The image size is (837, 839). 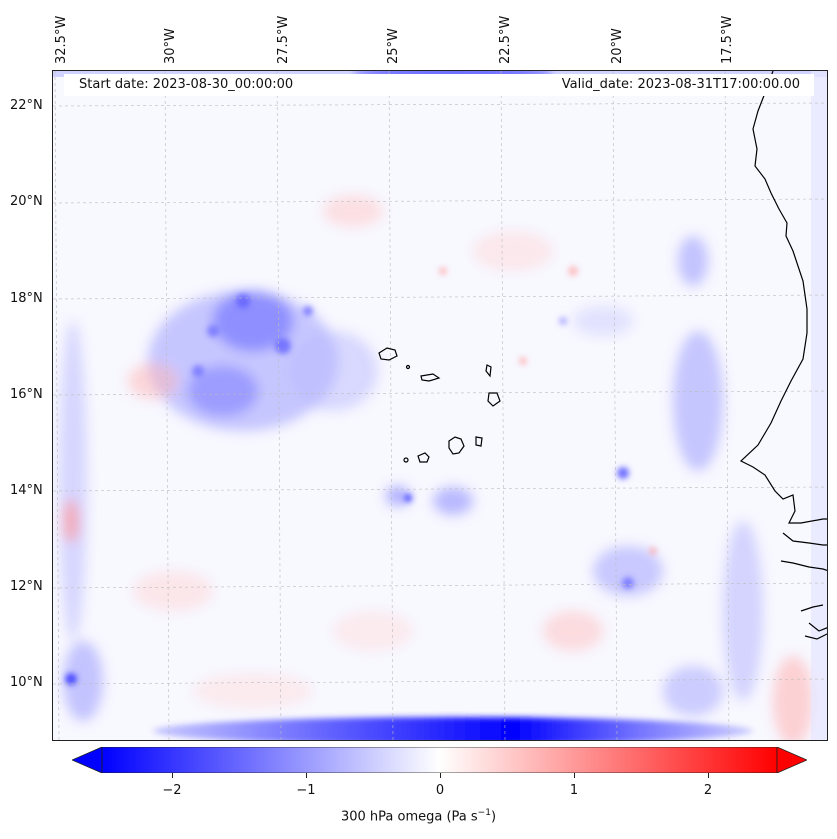 I want to click on map-header-strip, so click(x=439, y=85).